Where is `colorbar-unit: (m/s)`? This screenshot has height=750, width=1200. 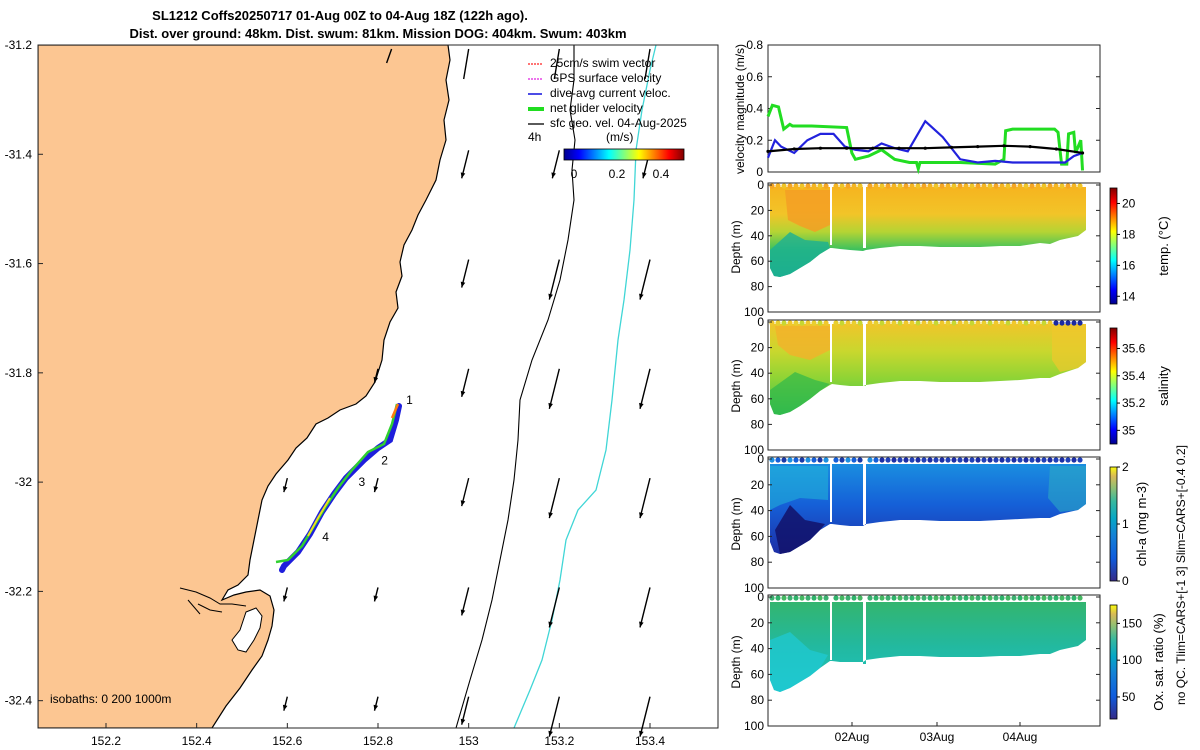 colorbar-unit: (m/s) is located at coordinates (619, 137).